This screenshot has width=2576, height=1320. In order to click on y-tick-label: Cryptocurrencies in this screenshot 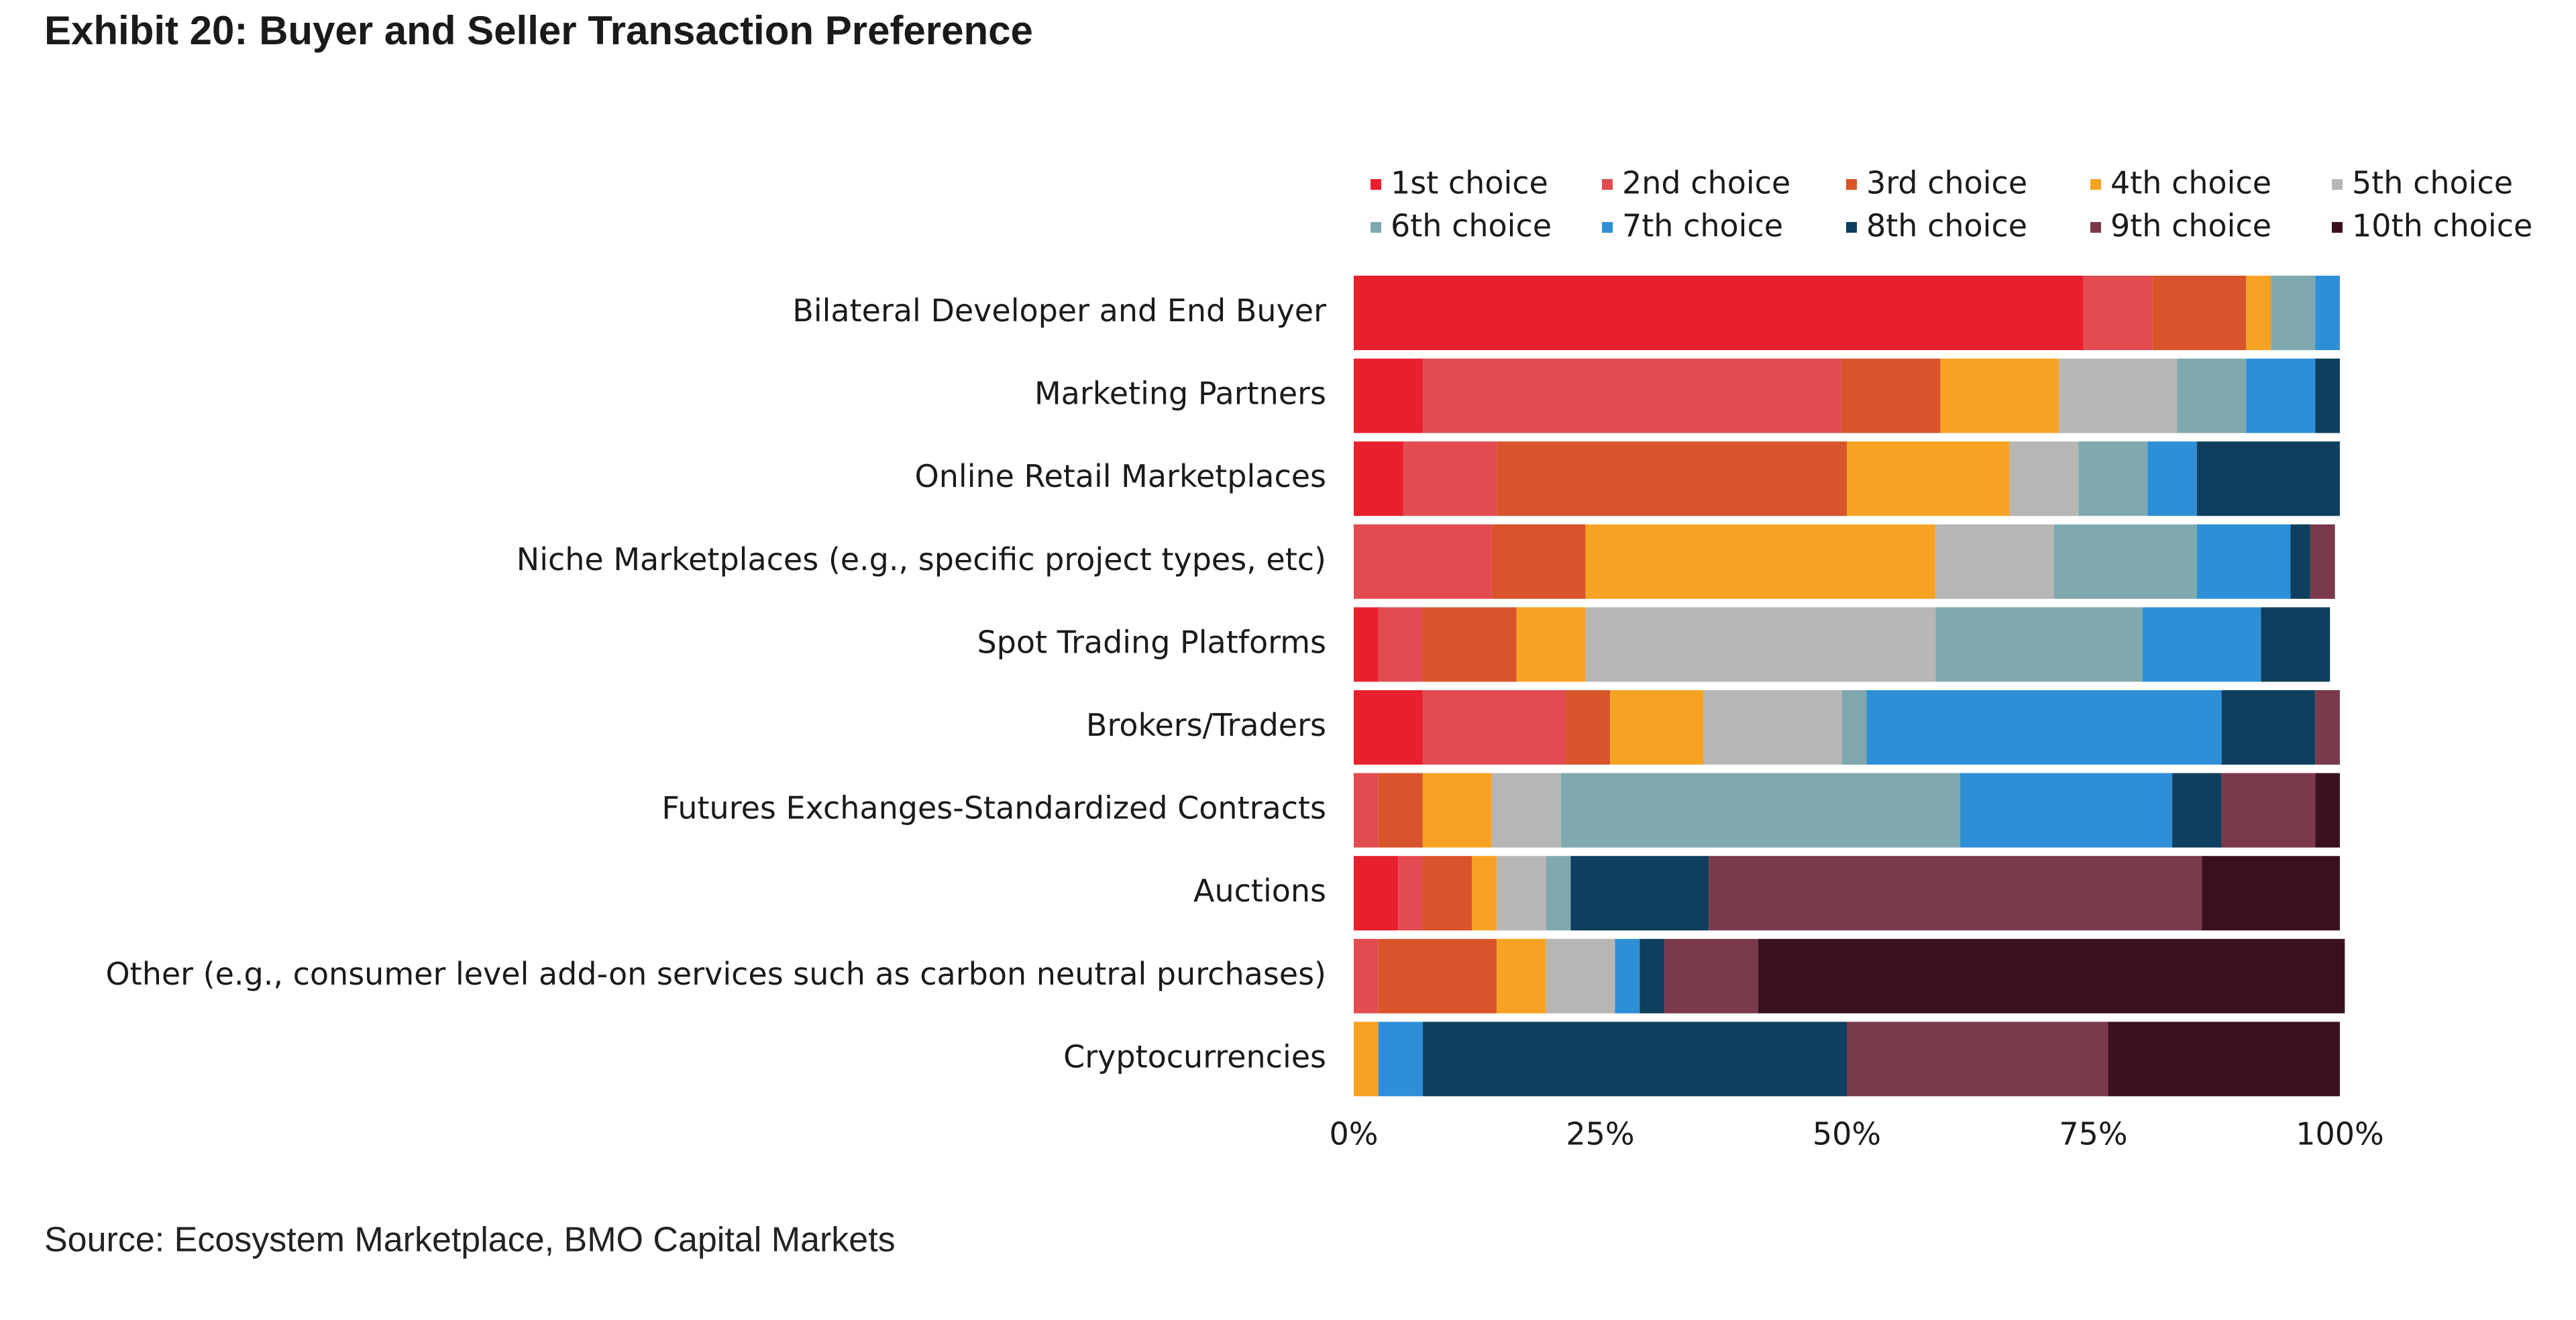, I will do `click(1194, 1057)`.